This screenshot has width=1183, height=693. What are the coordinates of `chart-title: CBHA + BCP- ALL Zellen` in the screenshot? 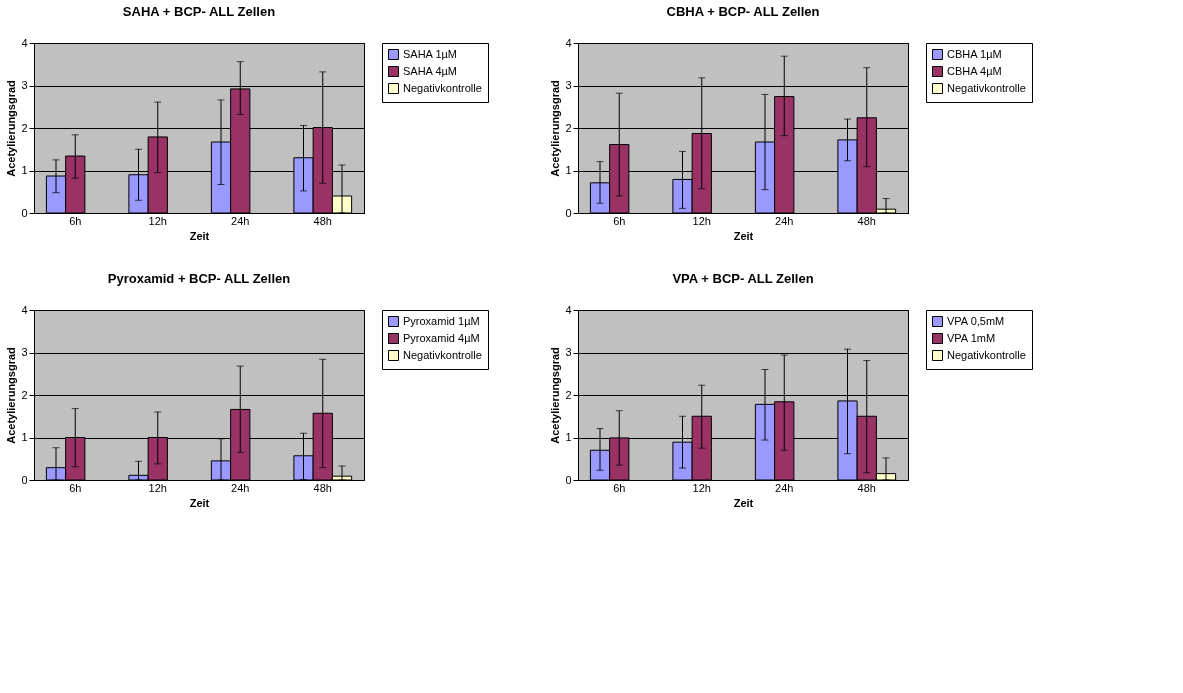 It's located at (743, 11).